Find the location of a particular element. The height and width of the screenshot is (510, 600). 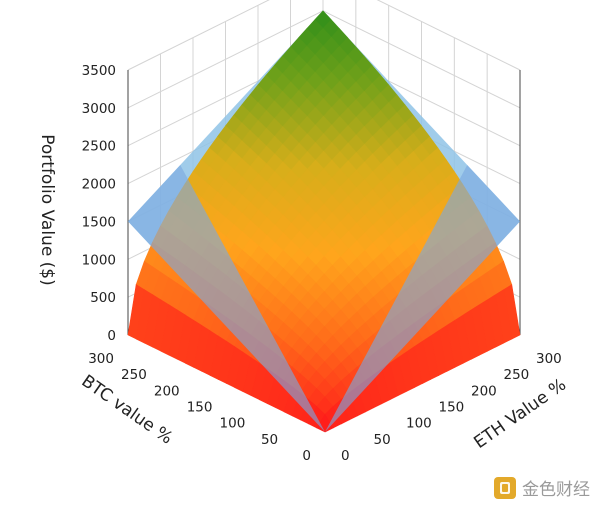

gold-b-logo-icon is located at coordinates (505, 487).